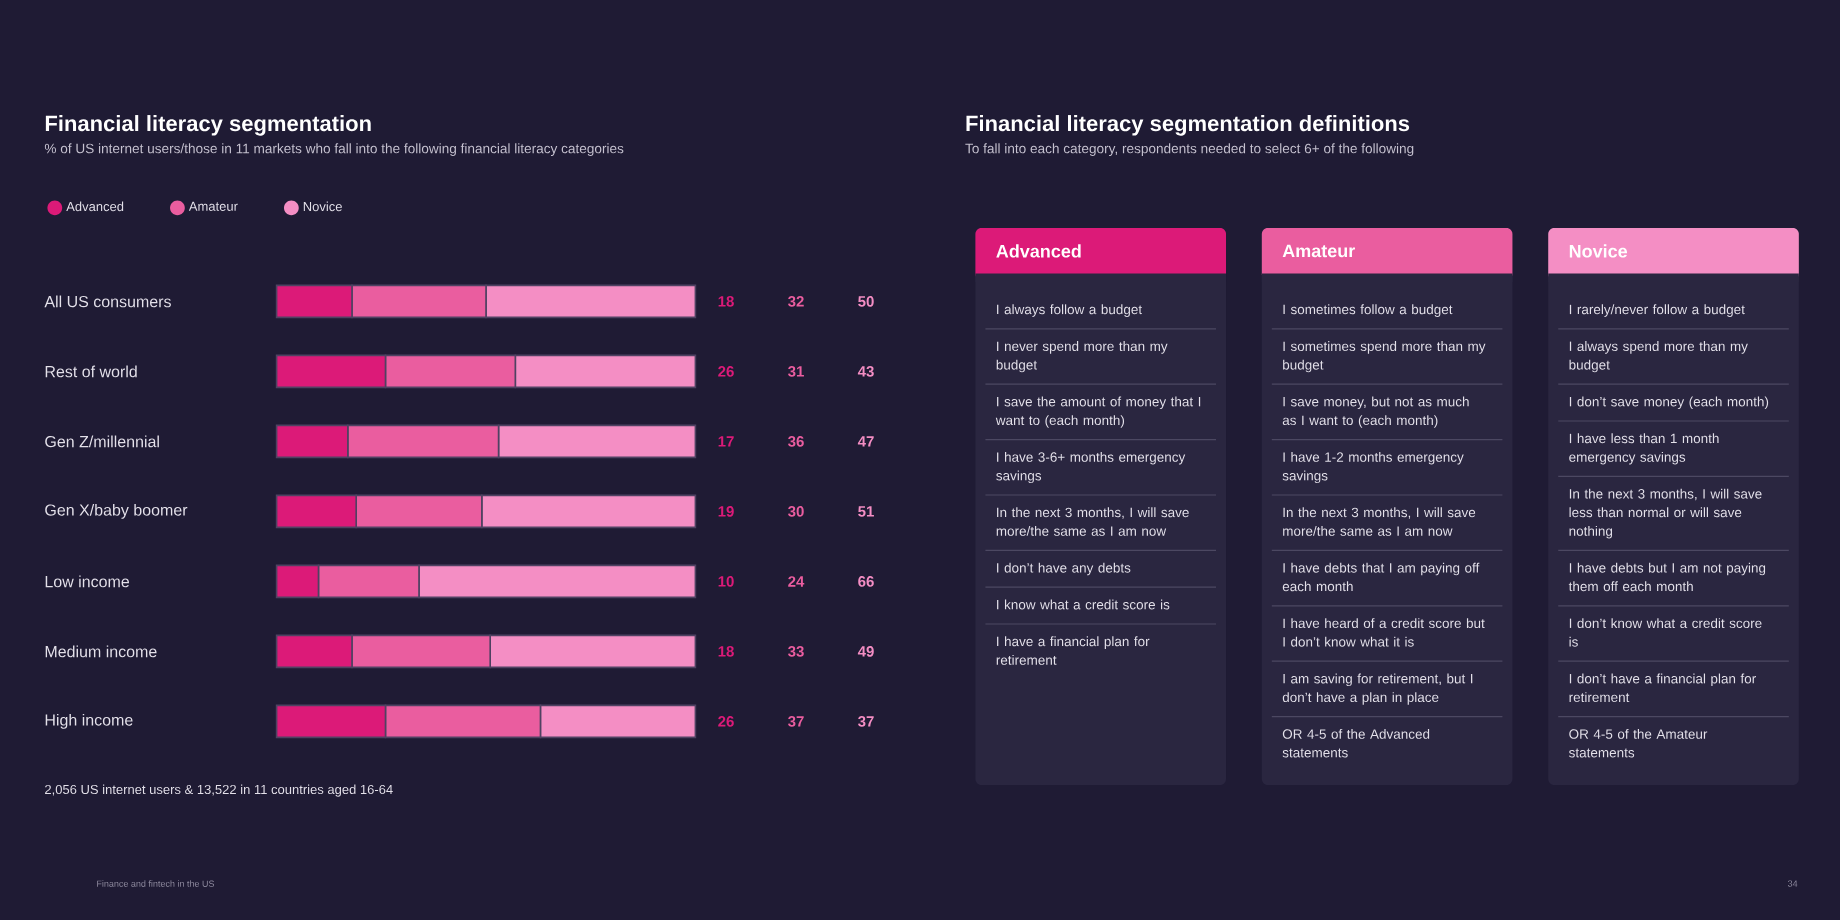 This screenshot has height=920, width=1840. I want to click on y-tick-label: Gen Z/millennial, so click(102, 441).